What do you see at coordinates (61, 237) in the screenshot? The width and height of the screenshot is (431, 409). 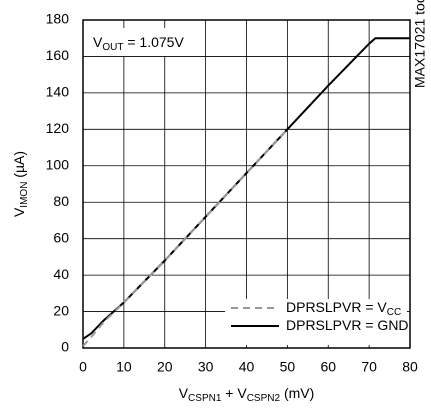 I see `y-tick-label: 60` at bounding box center [61, 237].